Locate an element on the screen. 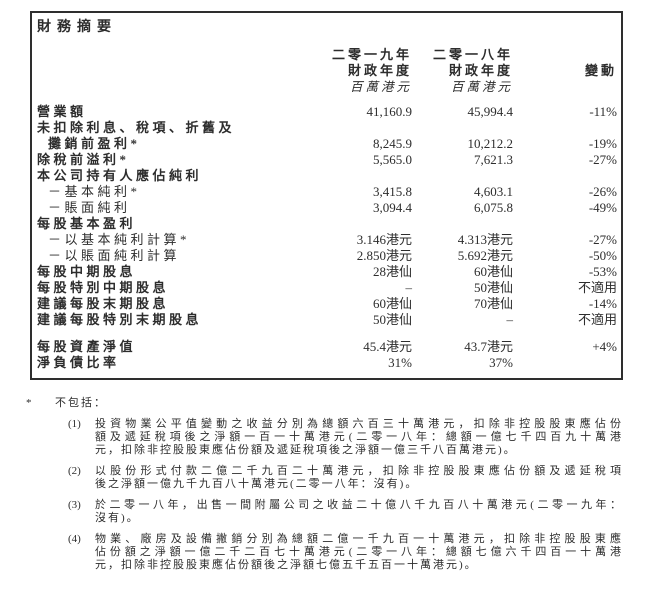  row-label: －基本純利* is located at coordinates (94, 191).